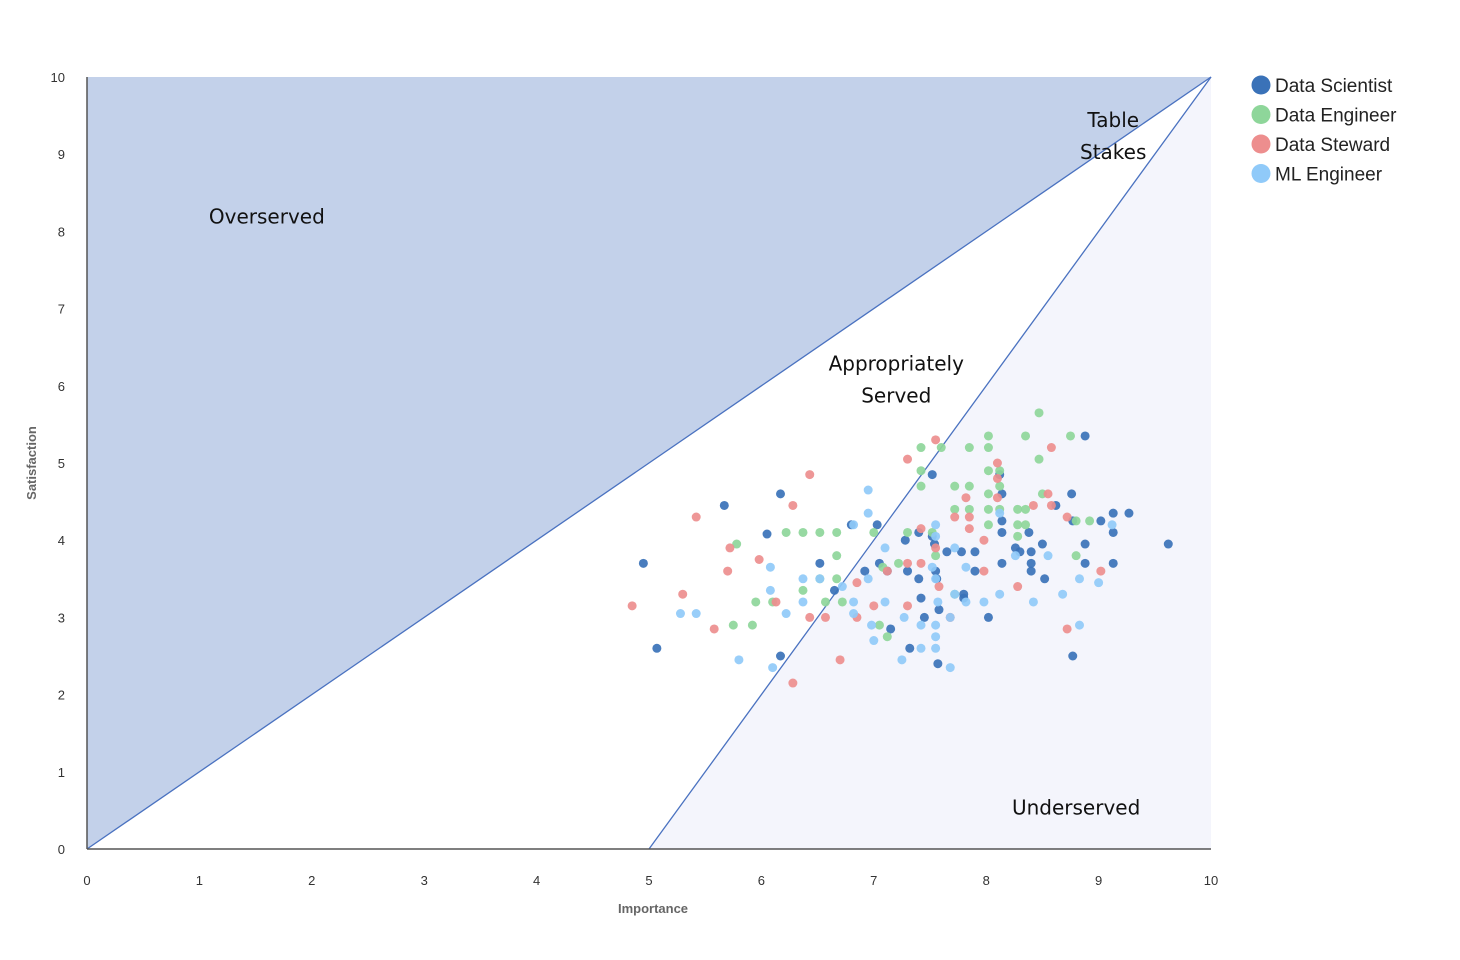 Image resolution: width=1460 pixels, height=960 pixels. Describe the element at coordinates (61, 695) in the screenshot. I see `y-tick-label: 2` at that location.